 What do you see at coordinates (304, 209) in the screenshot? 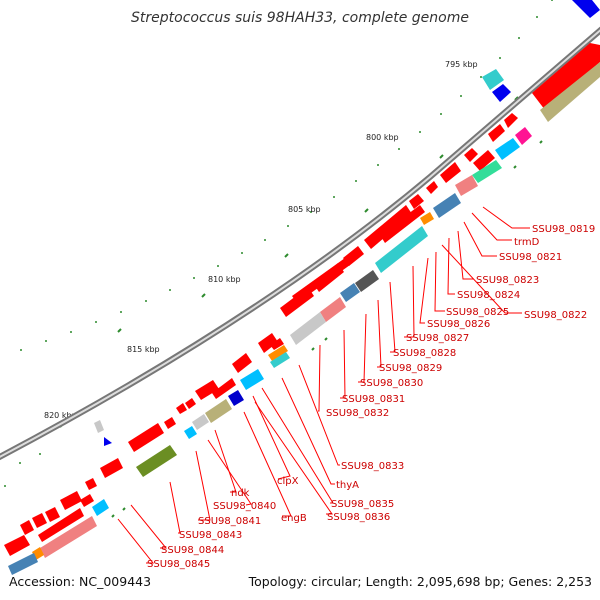
I see `scale-label: 805 kbp` at bounding box center [304, 209].